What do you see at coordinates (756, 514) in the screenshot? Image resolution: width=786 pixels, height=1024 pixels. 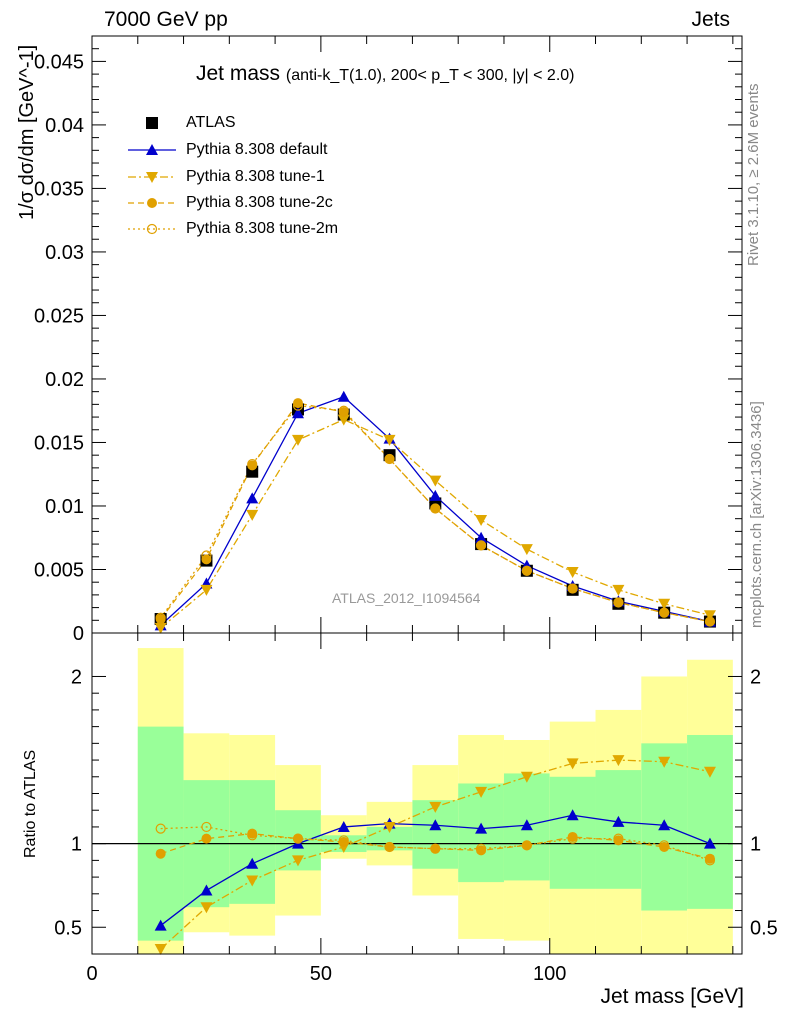 I see `source-label: mcplots.cern.ch [arXiv:1306.3436]` at bounding box center [756, 514].